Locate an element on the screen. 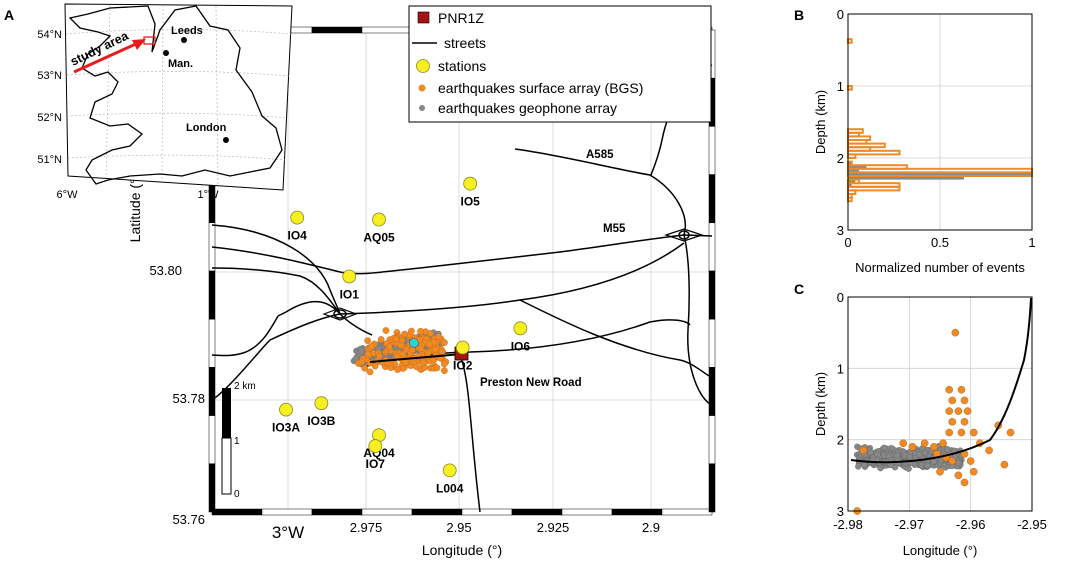  station-label-l004: L004 is located at coordinates (450, 488).